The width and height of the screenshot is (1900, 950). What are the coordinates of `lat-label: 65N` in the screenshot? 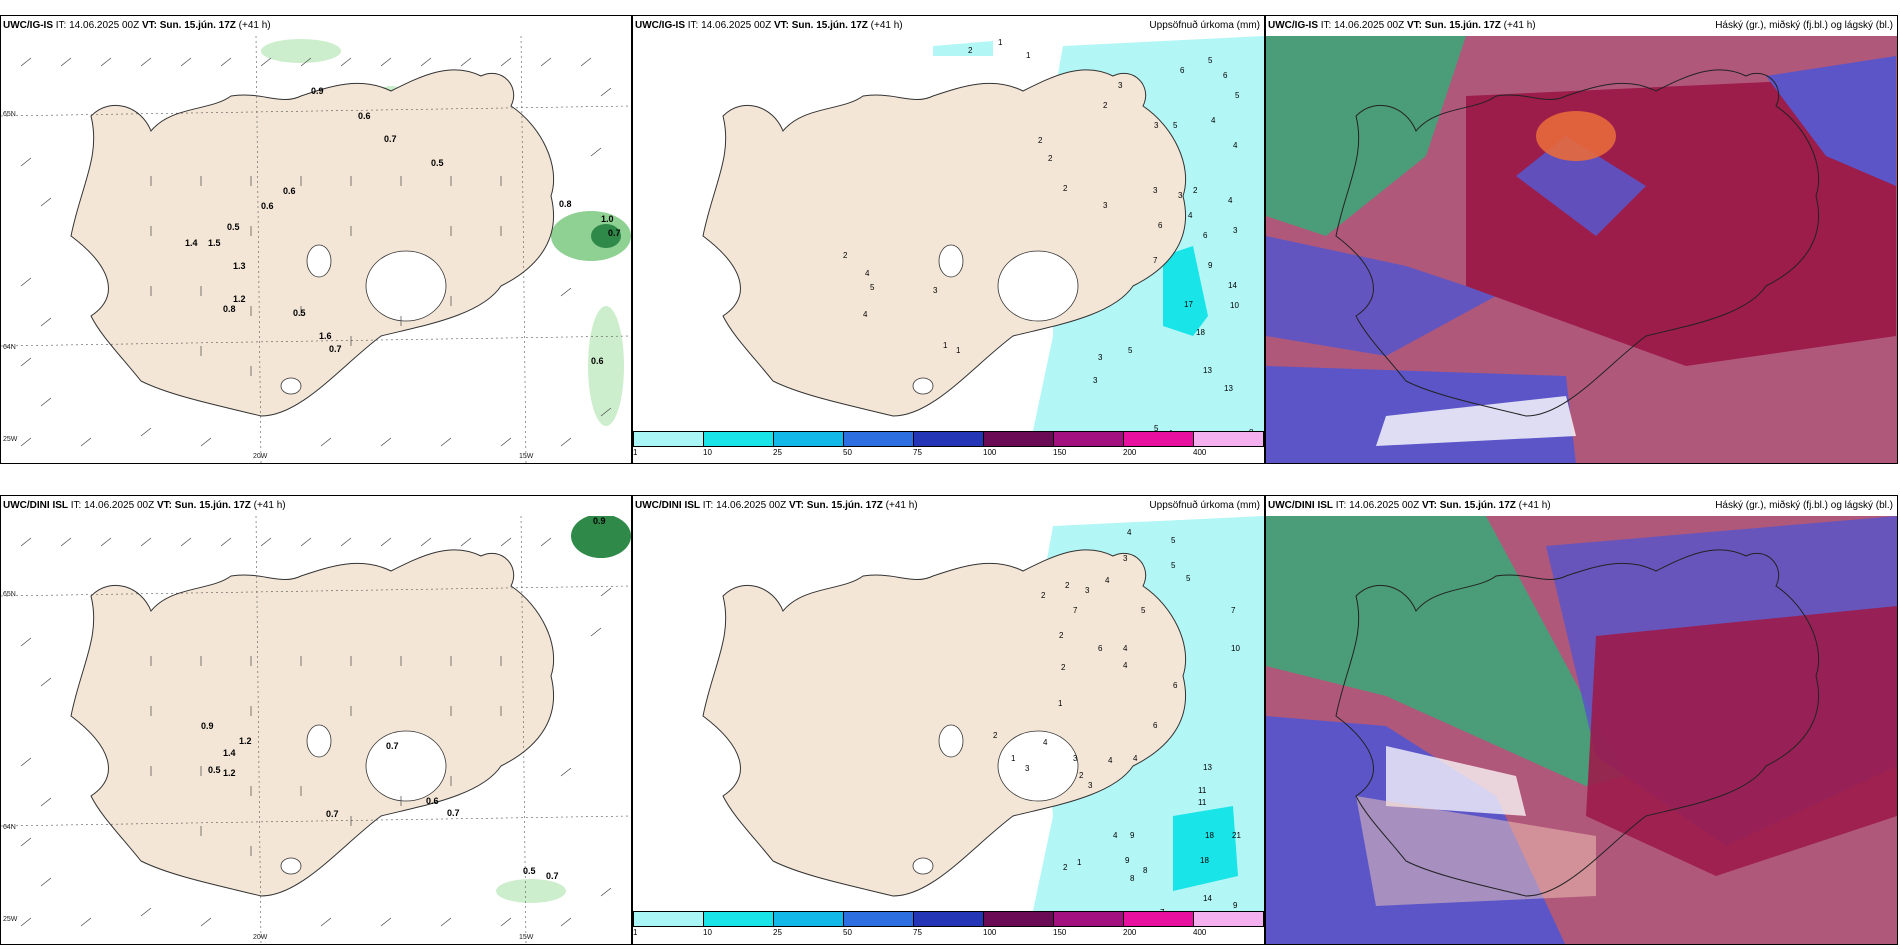 It's located at (9, 594).